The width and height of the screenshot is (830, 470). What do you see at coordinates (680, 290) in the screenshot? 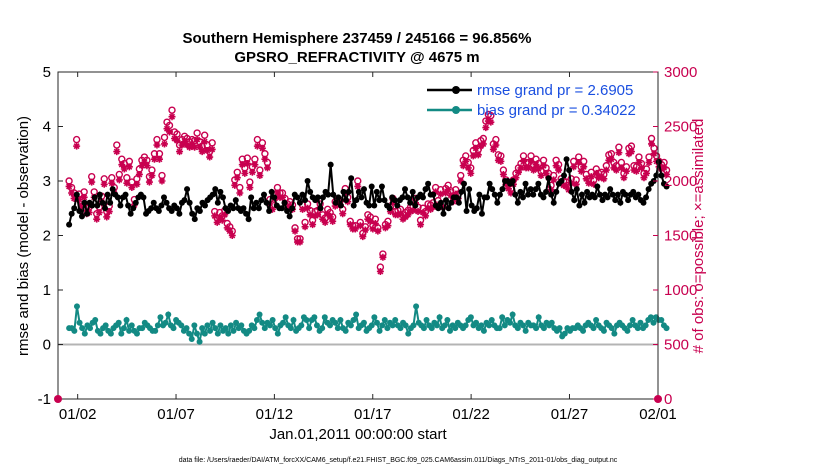
I see `y-right-tick-label: 1000` at bounding box center [680, 290].